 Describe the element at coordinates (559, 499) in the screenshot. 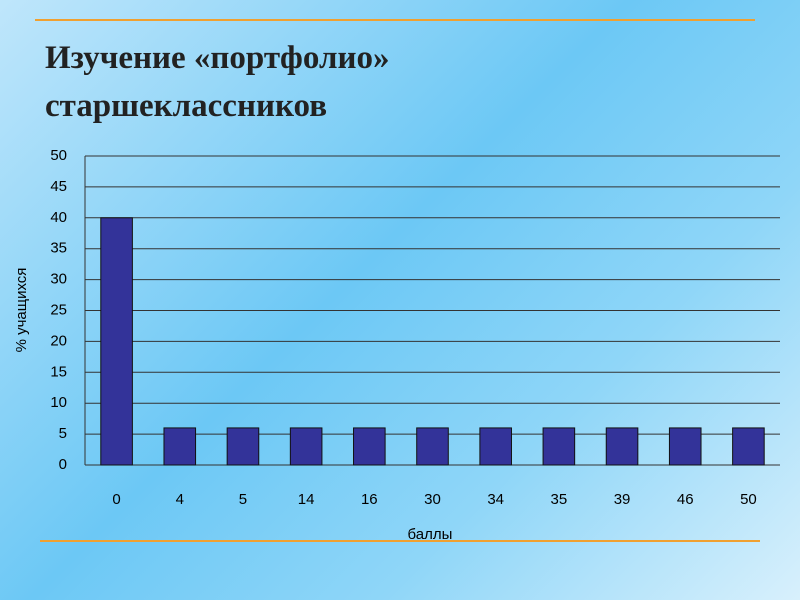

I see `x-tick-label: 35` at that location.